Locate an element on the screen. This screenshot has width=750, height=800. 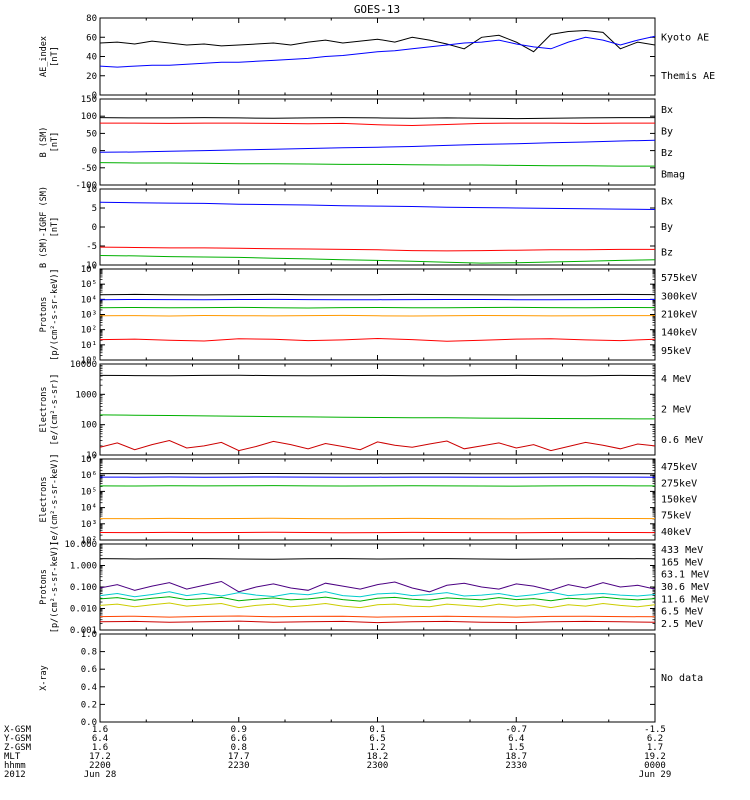
ephemeris-value: 6.6 is located at coordinates (239, 739).